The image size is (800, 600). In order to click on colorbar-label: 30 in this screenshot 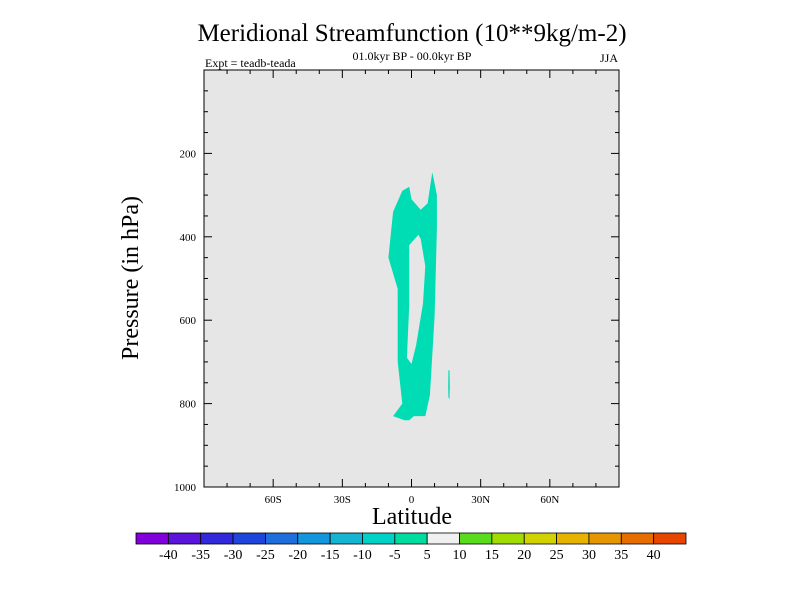, I will do `click(589, 555)`.